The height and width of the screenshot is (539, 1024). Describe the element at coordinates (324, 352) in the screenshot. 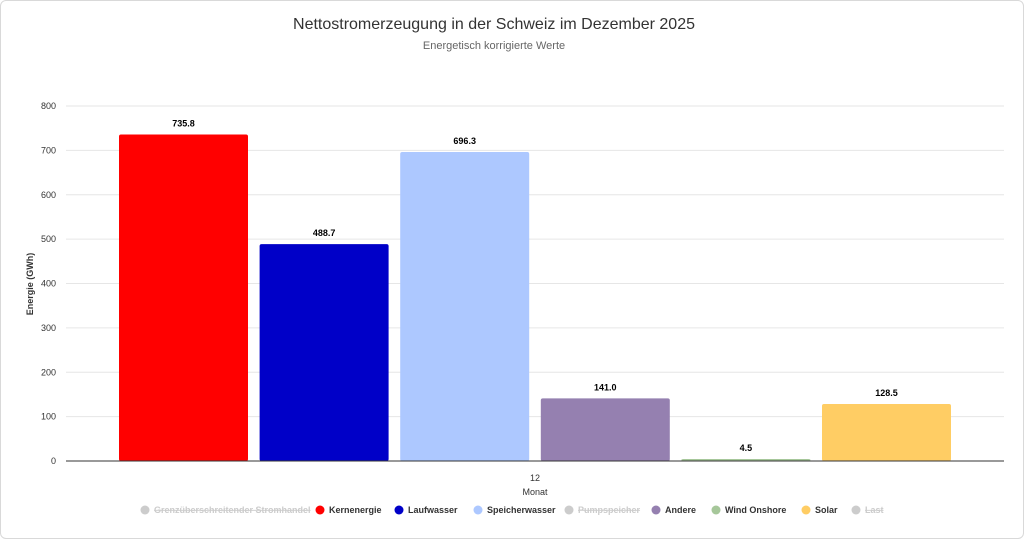

I see `bar-laufwasser` at that location.